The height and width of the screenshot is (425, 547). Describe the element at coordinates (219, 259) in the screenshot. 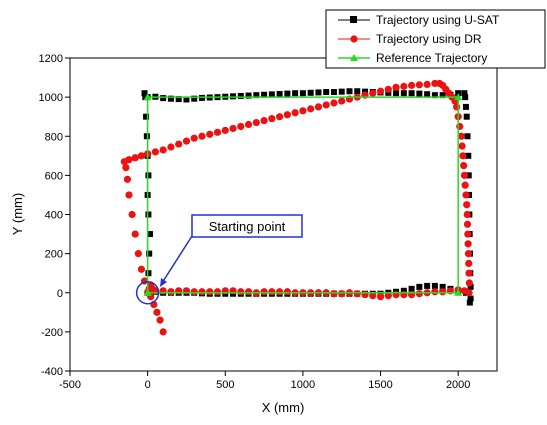

I see `starting-point-annotation: Starting point` at that location.